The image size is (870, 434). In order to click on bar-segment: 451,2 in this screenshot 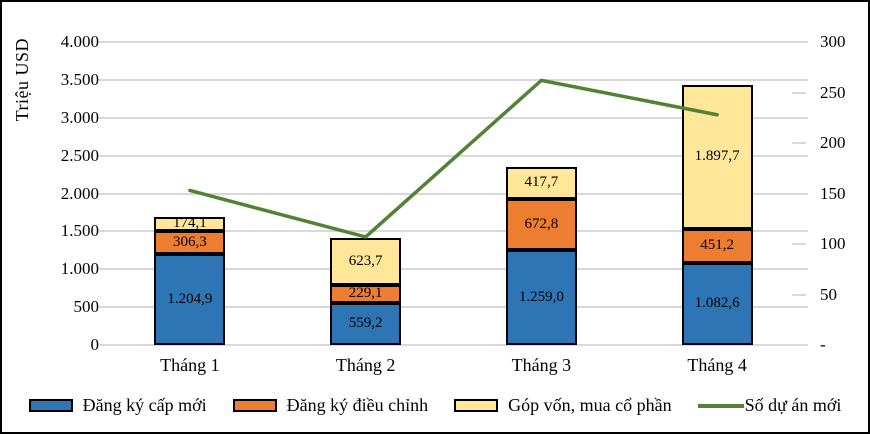, I will do `click(717, 245)`.